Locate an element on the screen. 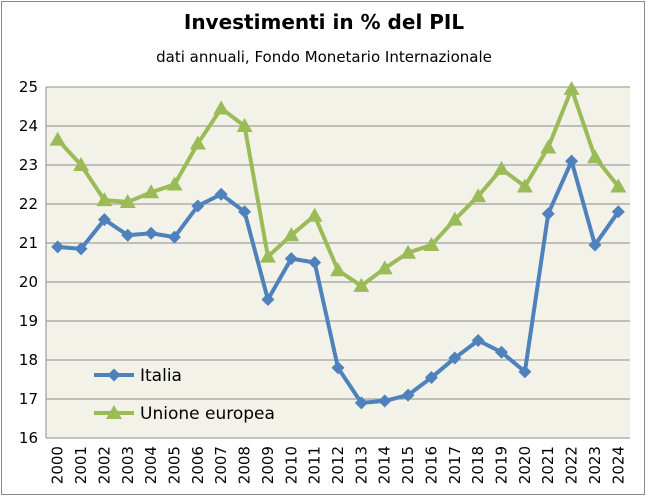 Image resolution: width=648 pixels, height=498 pixels. x-tick-label: 2020 is located at coordinates (525, 465).